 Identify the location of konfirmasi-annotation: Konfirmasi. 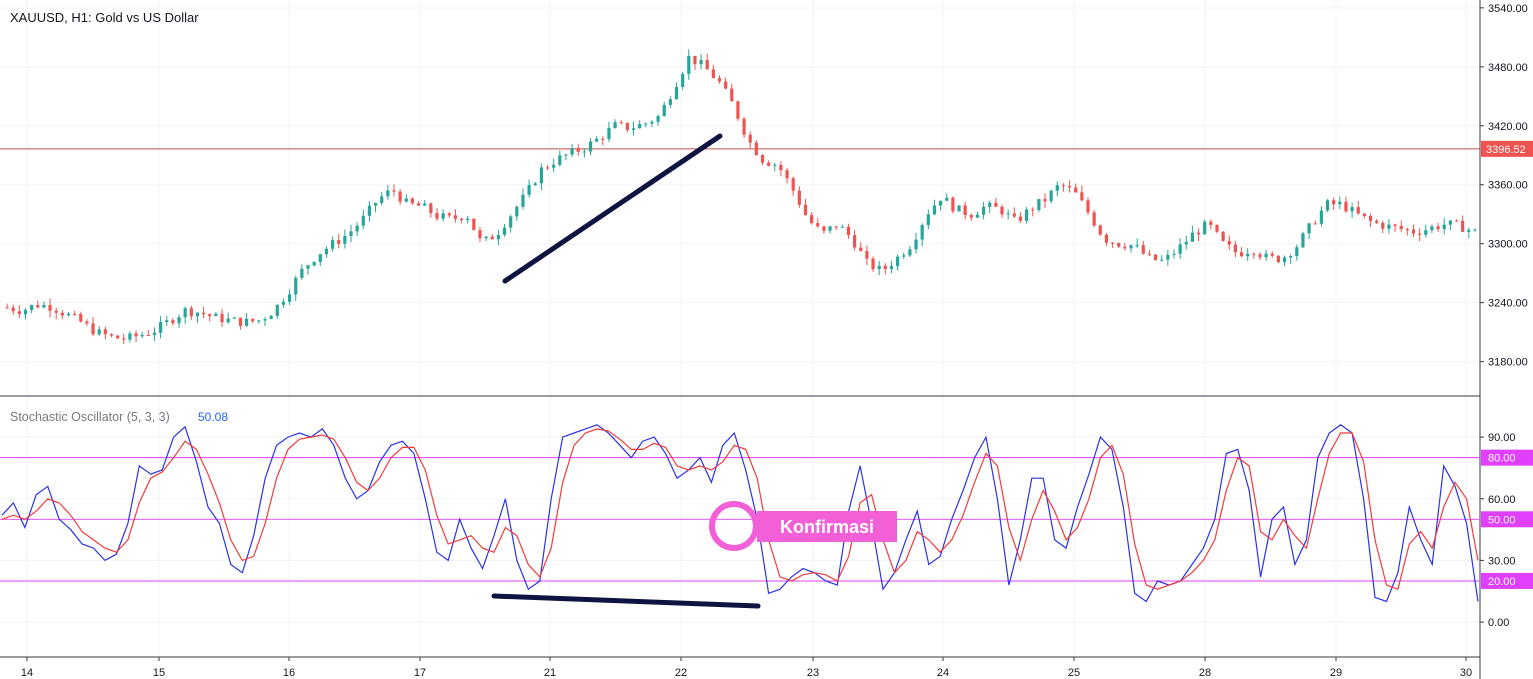
(803, 526).